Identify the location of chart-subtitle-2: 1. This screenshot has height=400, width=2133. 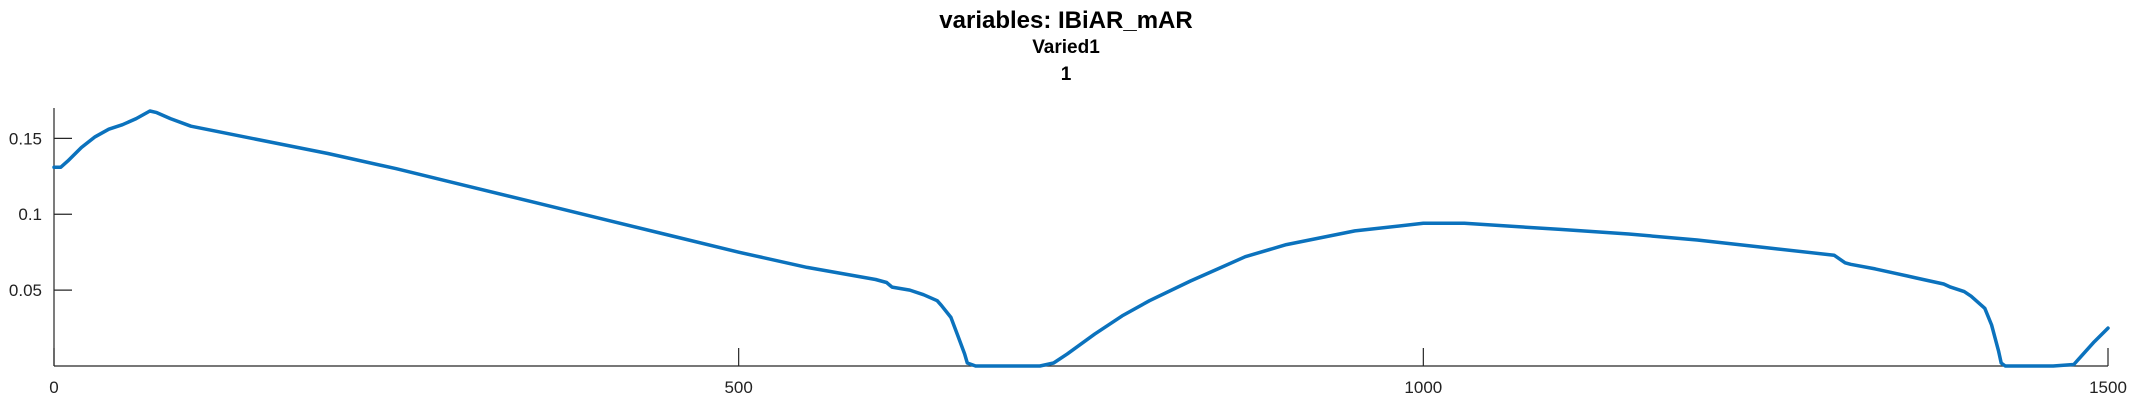
(1066, 74).